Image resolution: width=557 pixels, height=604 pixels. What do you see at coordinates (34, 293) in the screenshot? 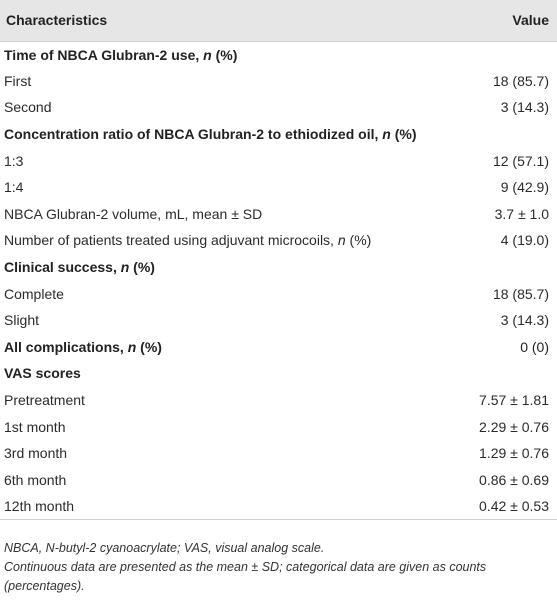
I see `label-text: Complete` at bounding box center [34, 293].